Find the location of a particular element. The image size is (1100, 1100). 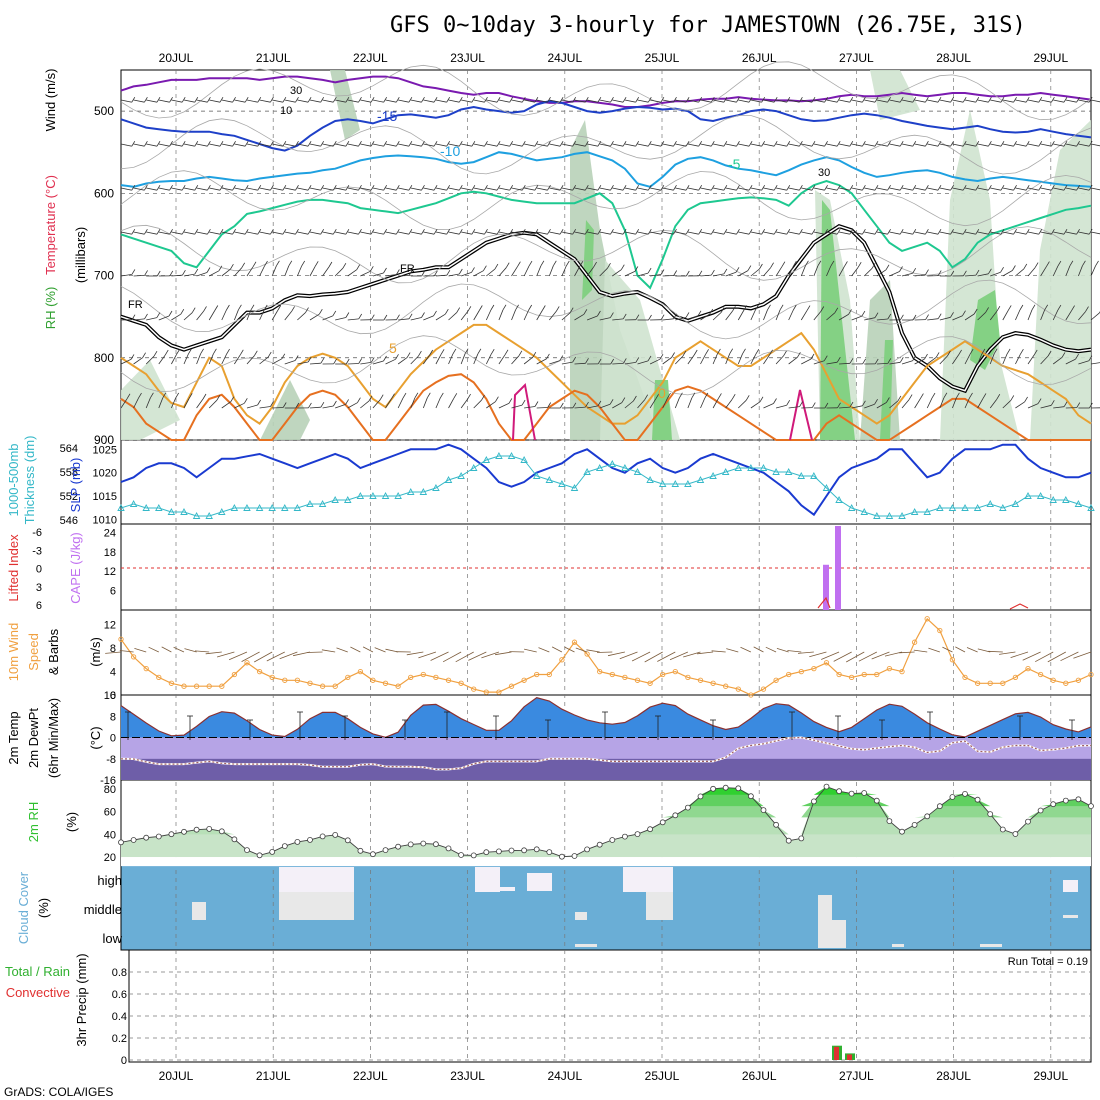

precip-tick: 0.2 is located at coordinates (119, 1039).